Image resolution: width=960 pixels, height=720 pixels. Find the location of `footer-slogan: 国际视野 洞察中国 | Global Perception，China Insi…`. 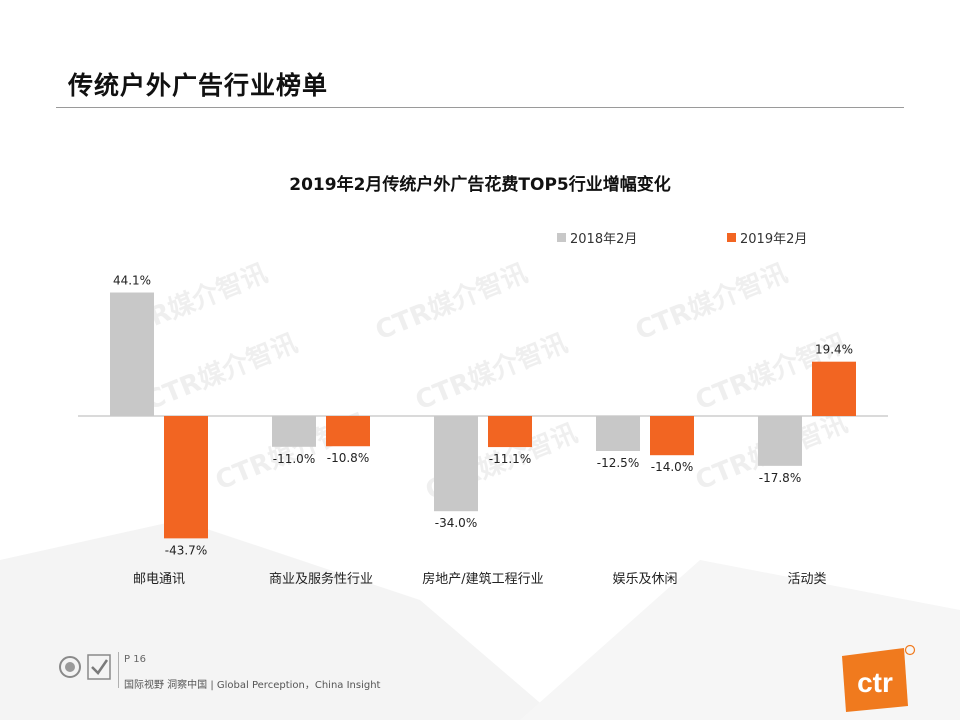

footer-slogan: 国际视野 洞察中国 | Global Perception，China Insi… is located at coordinates (252, 685).